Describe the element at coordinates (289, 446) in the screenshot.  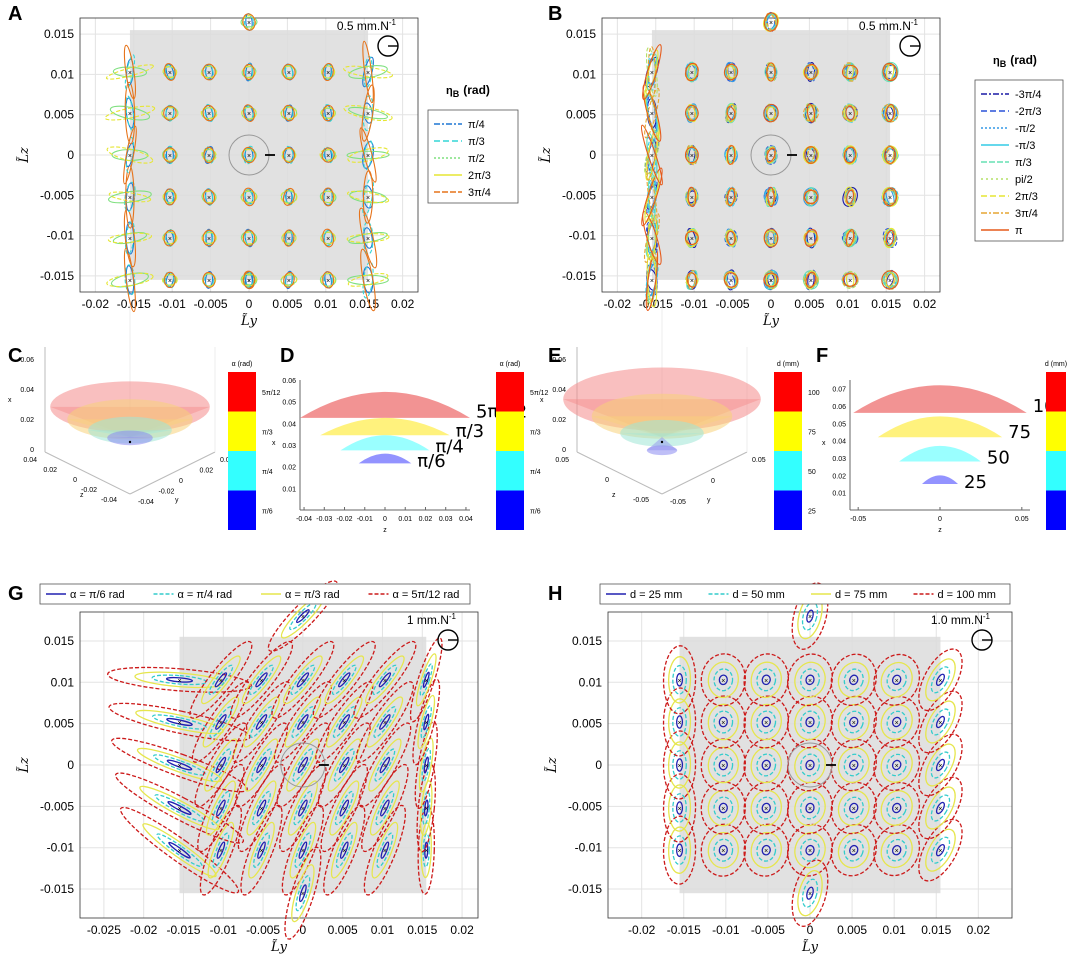
I see `y-tick-label: 0.03` at that location.